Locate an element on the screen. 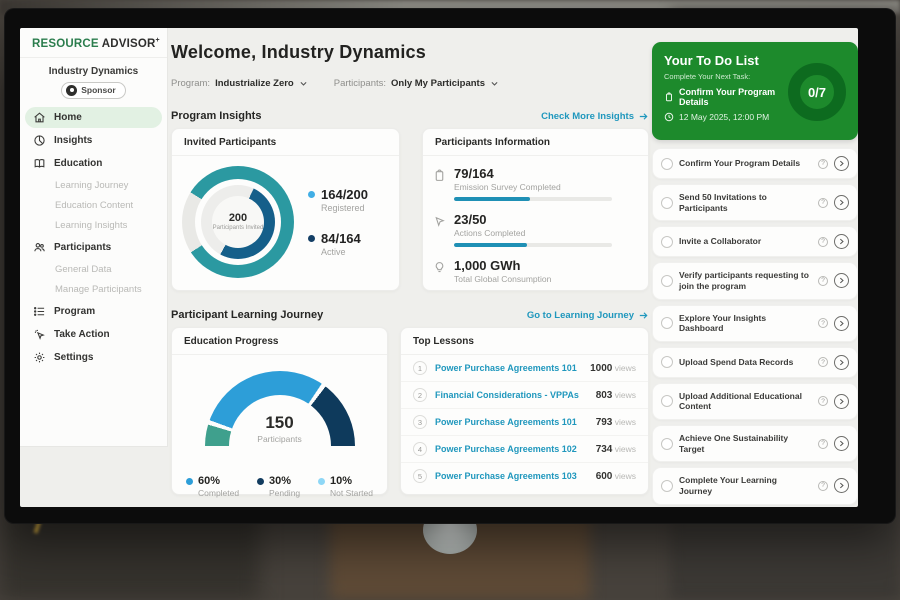  lesson-views: 803 is located at coordinates (604, 395).